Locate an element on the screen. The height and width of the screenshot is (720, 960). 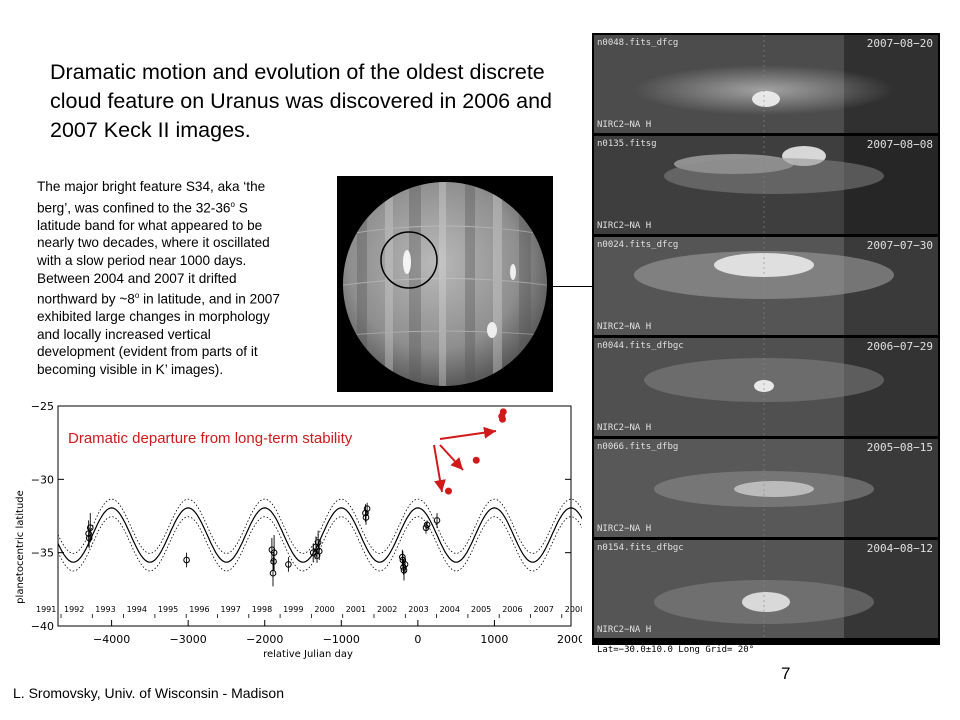
desc-line: northward by ~8 is located at coordinates (86, 299).